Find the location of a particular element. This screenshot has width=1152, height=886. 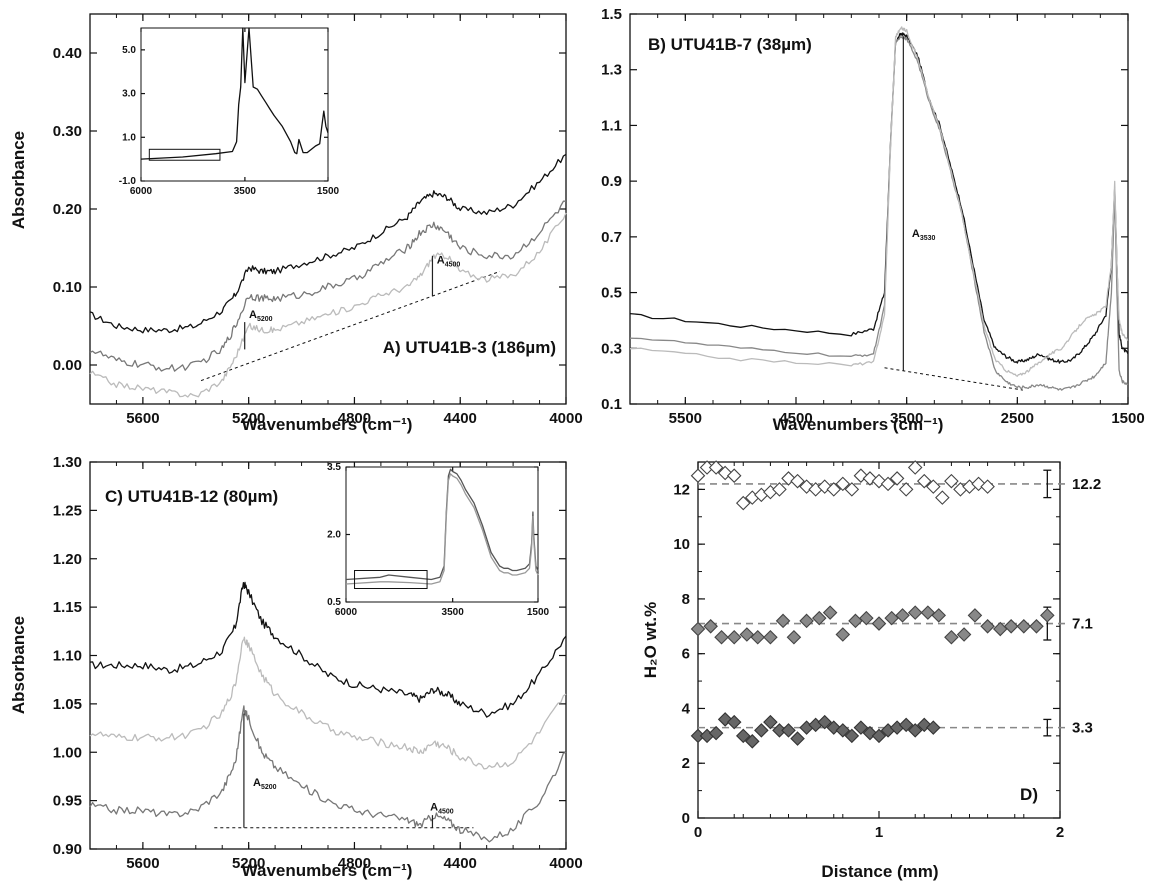

panel-a-ytick-label: 0.00 is located at coordinates (67, 365).